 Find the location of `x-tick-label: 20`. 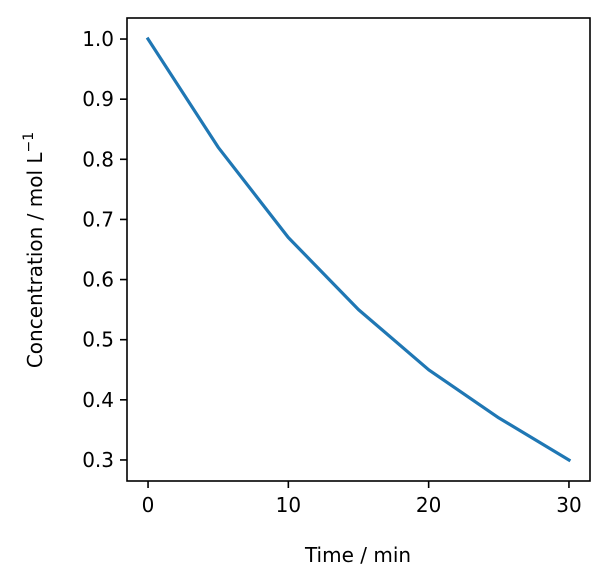

x-tick-label: 20 is located at coordinates (428, 505).